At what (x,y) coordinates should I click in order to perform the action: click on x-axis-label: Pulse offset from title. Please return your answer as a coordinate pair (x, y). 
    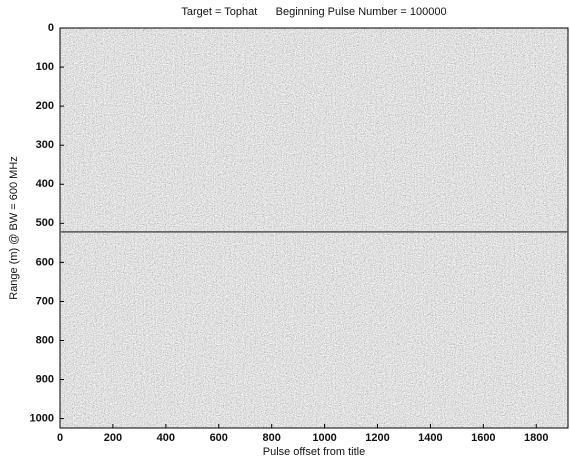
    Looking at the image, I should click on (314, 452).